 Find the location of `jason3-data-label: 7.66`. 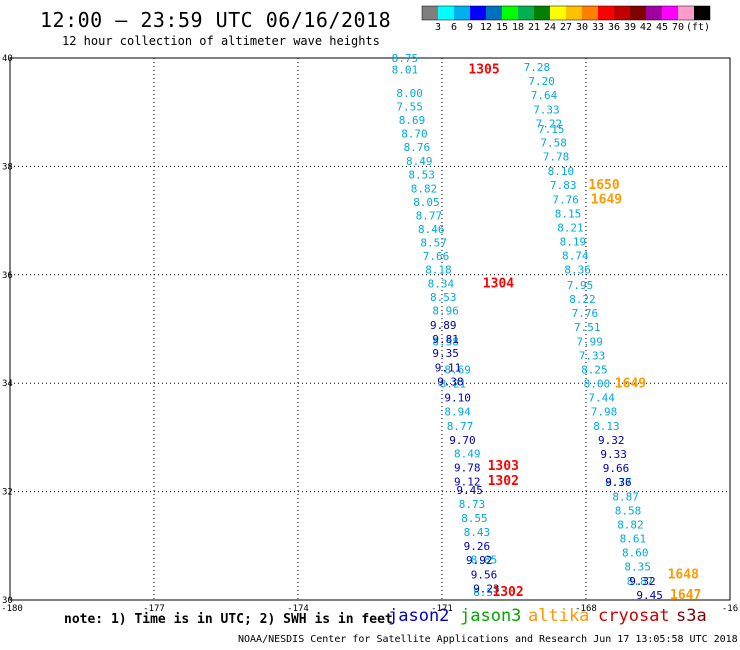

jason3-data-label: 7.66 is located at coordinates (436, 256).